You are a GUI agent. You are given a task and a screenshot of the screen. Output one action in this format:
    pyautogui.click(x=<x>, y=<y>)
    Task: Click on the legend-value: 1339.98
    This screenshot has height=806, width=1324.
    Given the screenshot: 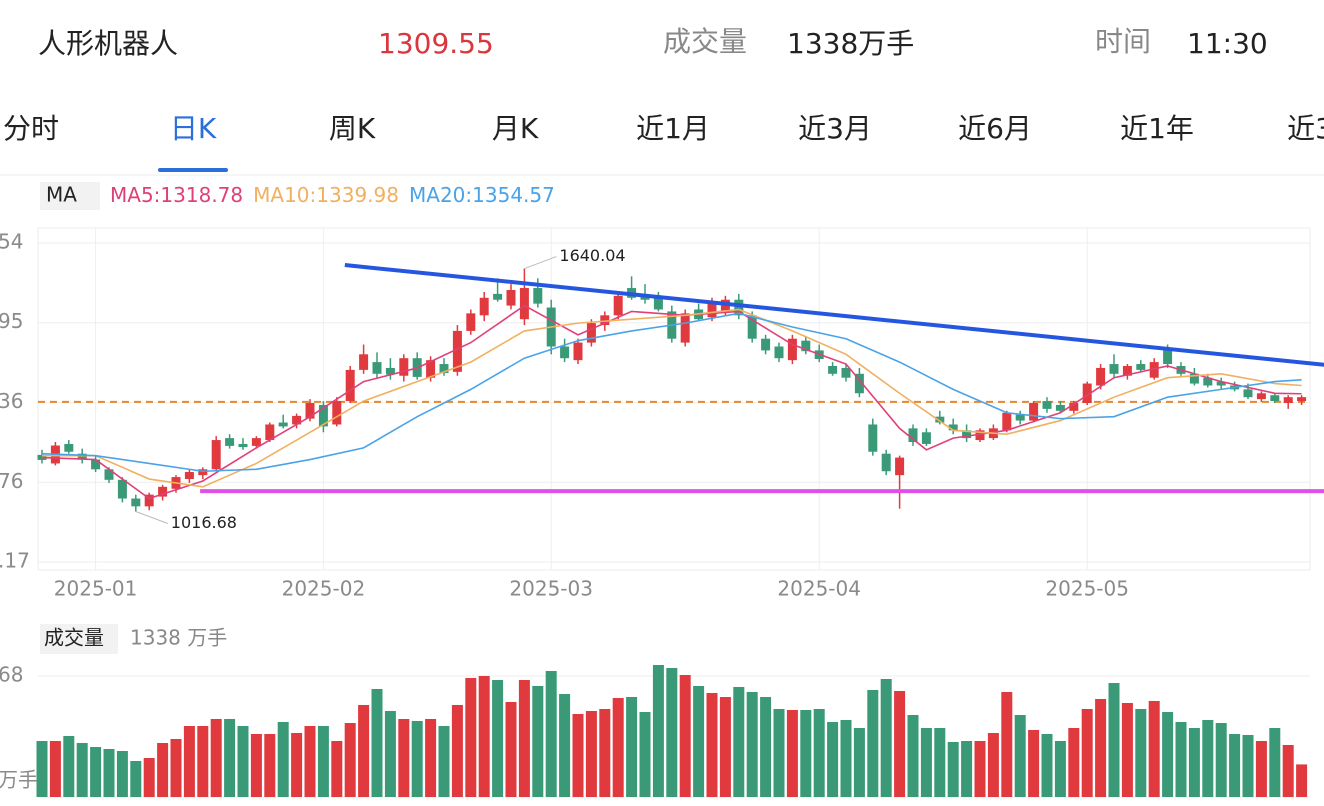 What is the action you would take?
    pyautogui.click(x=357, y=195)
    